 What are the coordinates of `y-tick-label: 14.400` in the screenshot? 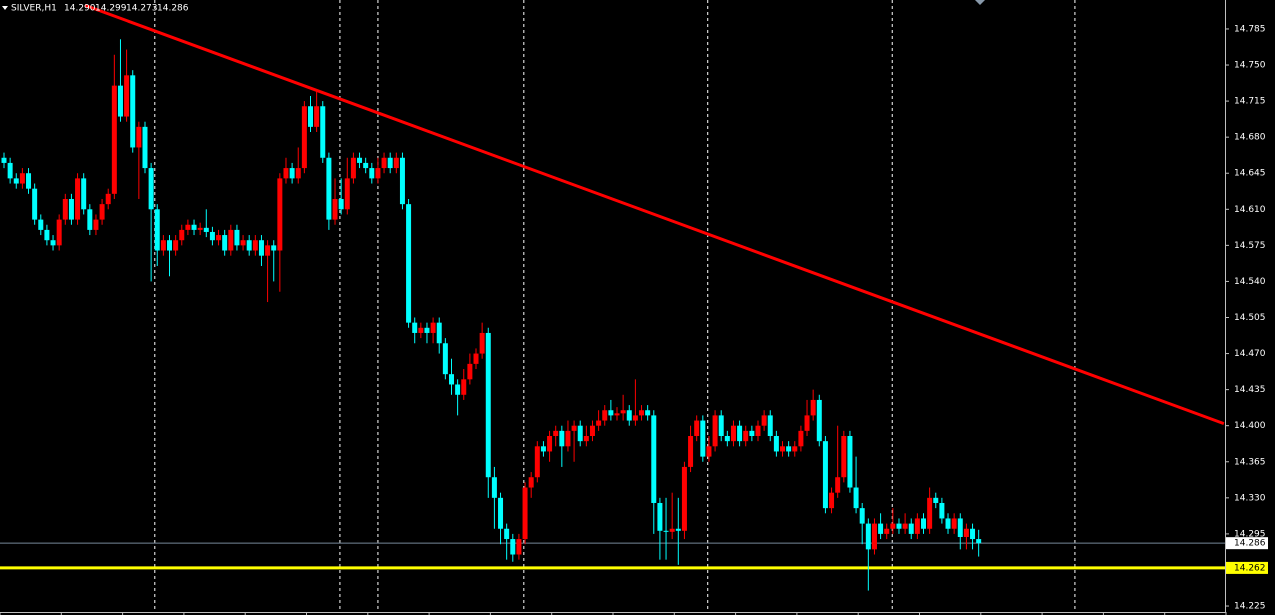 It's located at (1250, 426).